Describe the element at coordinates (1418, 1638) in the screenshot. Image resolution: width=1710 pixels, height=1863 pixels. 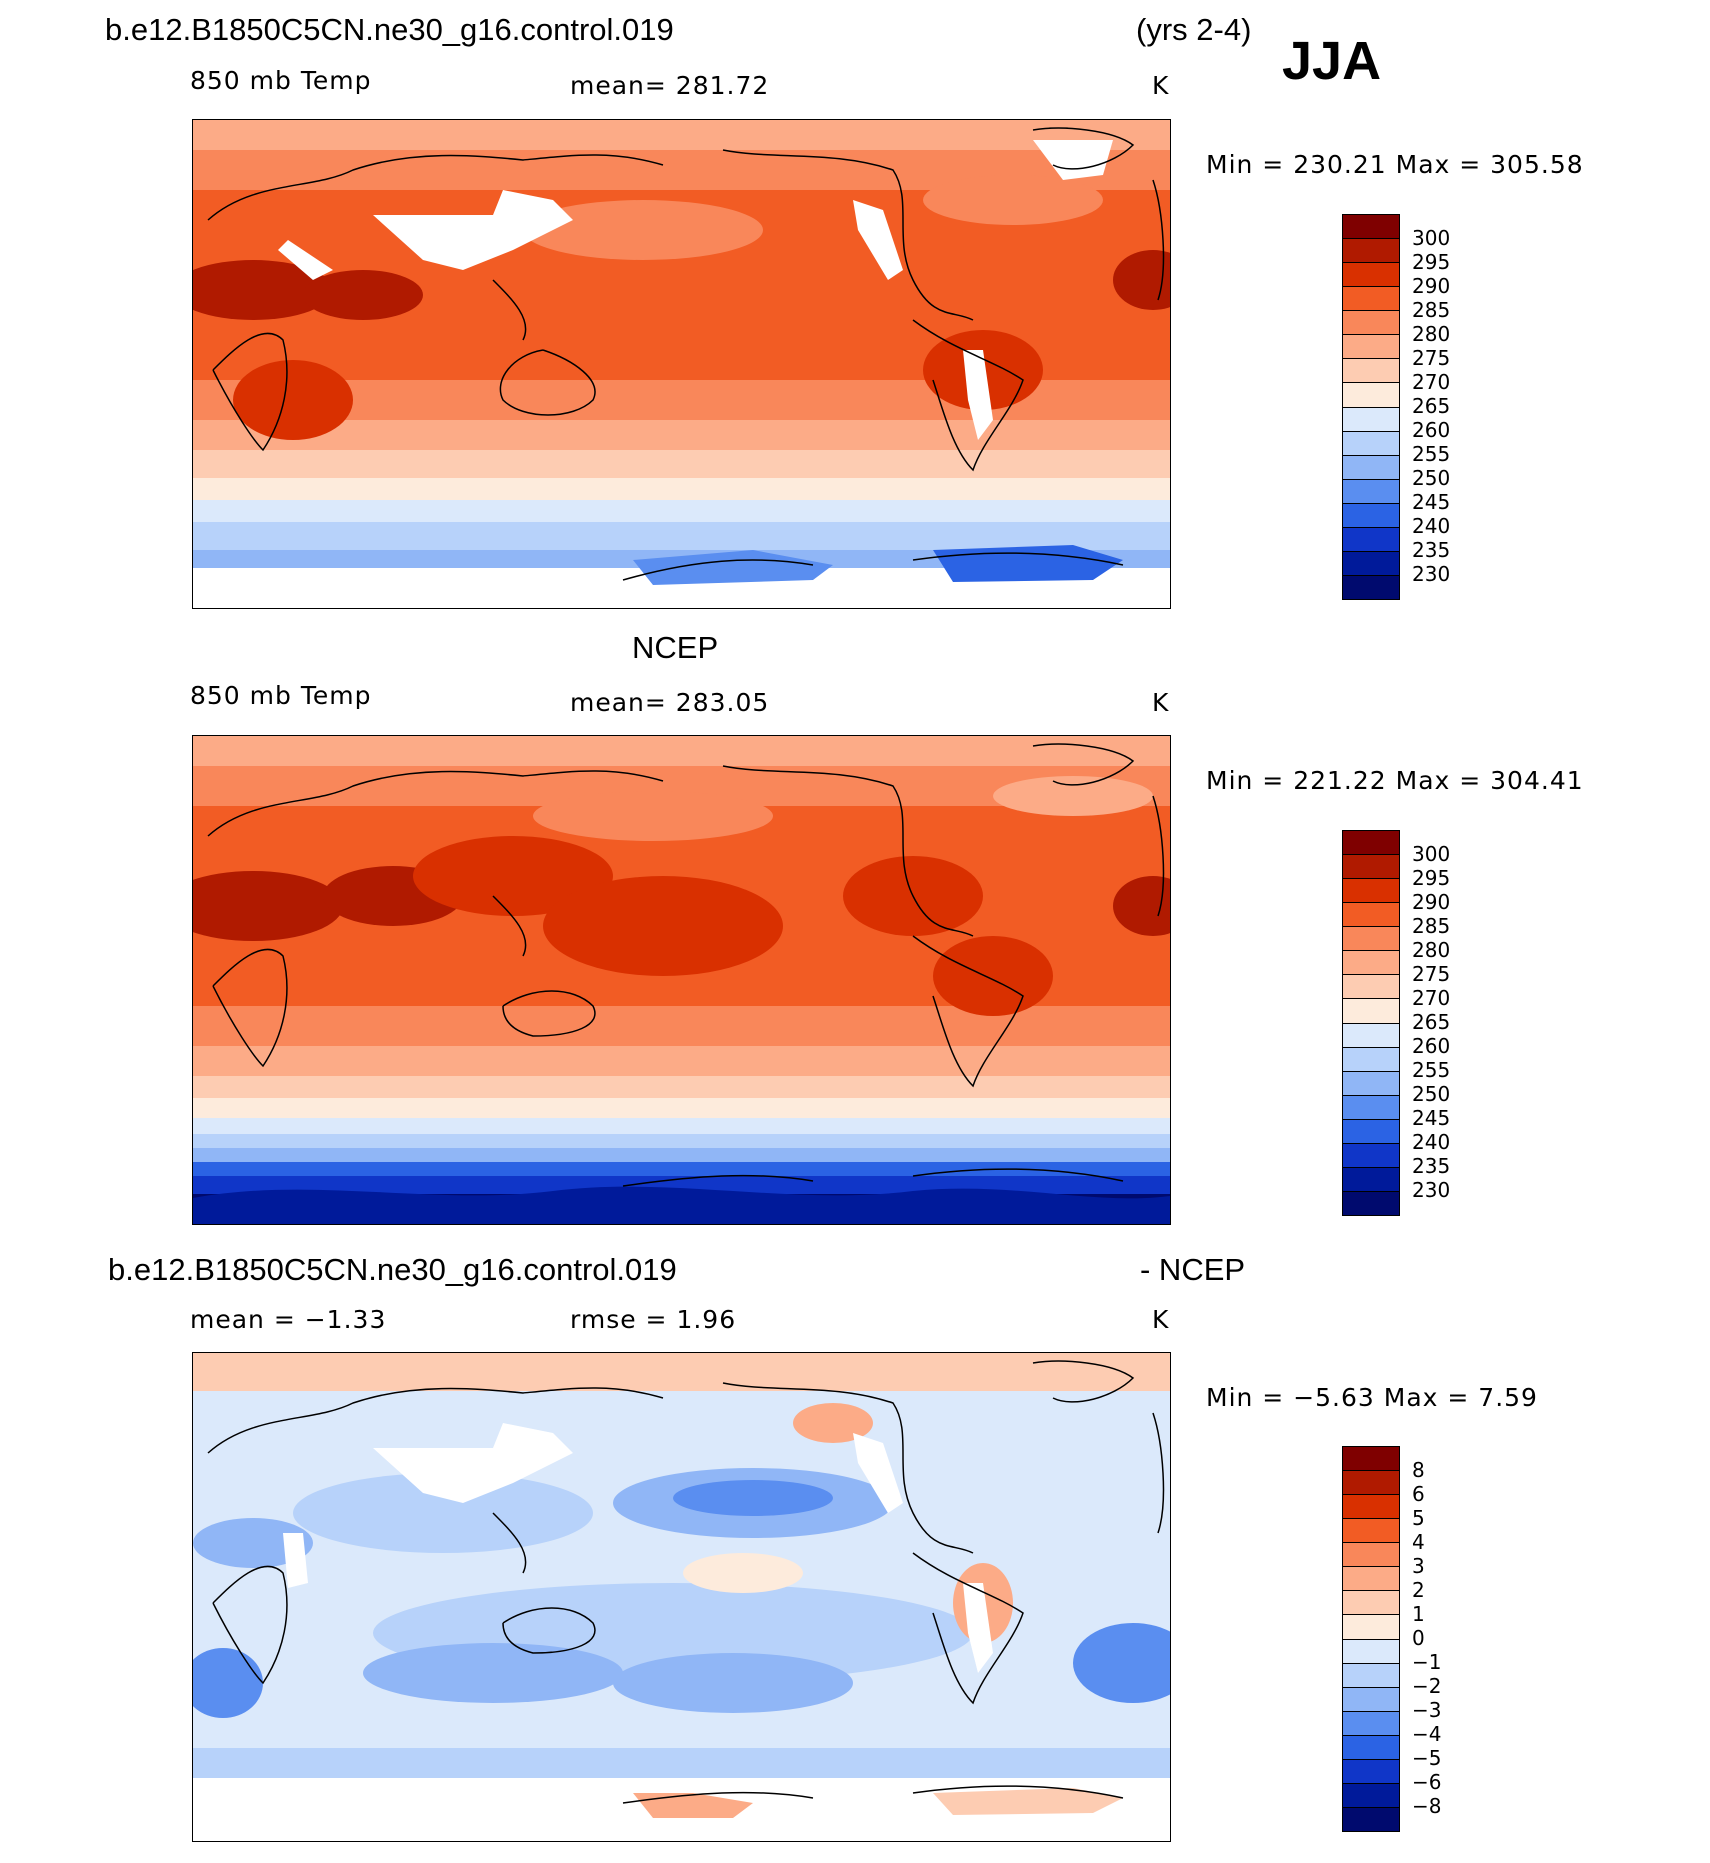
I see `colorbar-label: 0` at that location.